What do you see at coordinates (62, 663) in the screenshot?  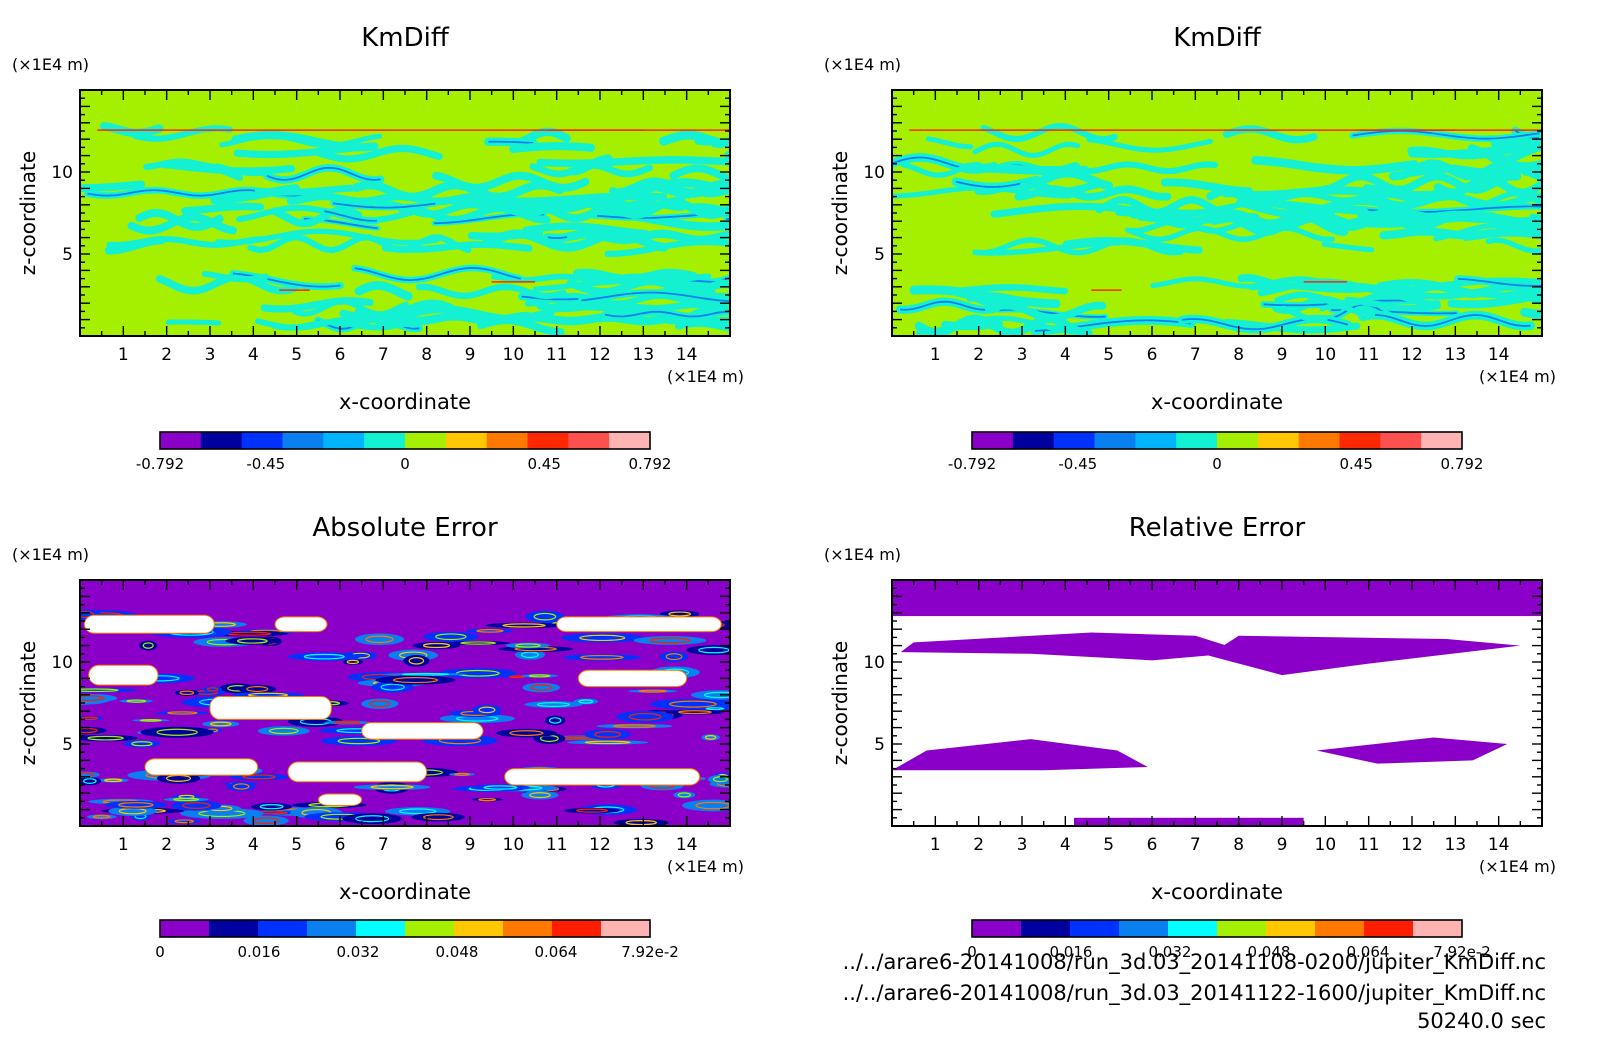 I see `y-tick-label: 10` at bounding box center [62, 663].